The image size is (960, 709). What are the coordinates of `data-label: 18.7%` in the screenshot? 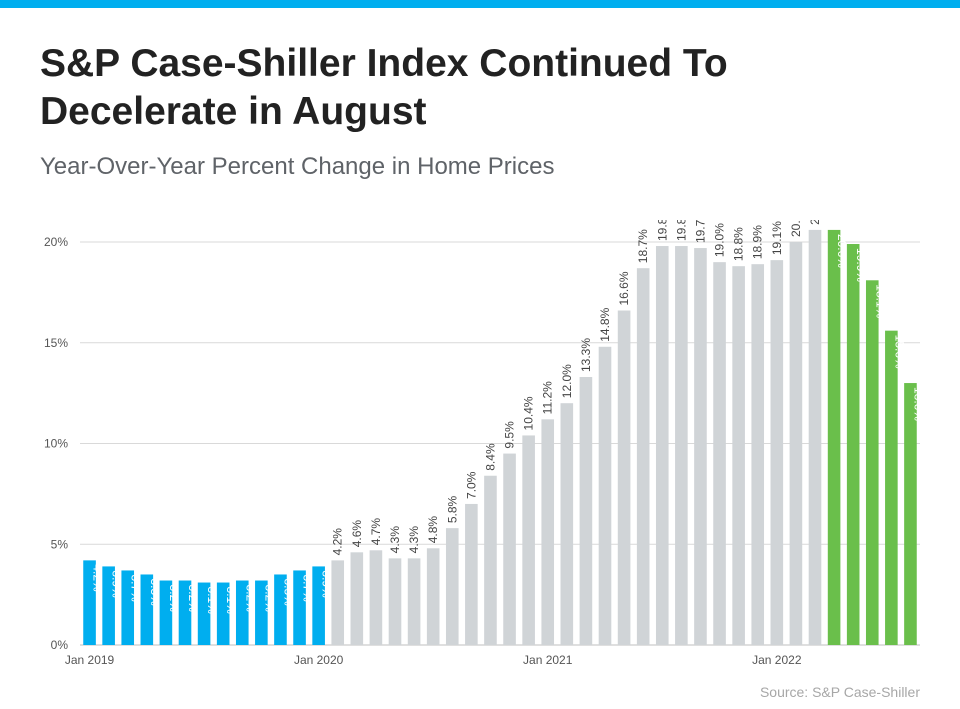 It's located at (643, 246).